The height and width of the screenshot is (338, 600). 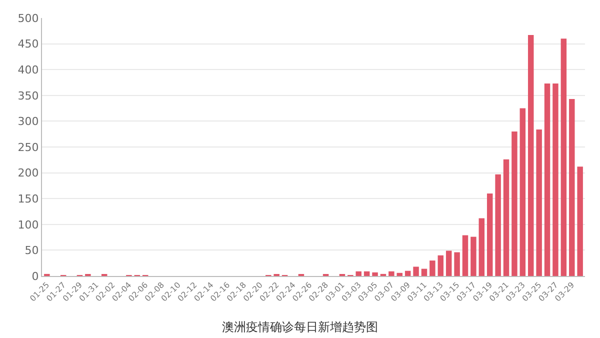 What do you see at coordinates (300, 327) in the screenshot?
I see `text: 澳洲疫情确诊每日新增趋势图` at bounding box center [300, 327].